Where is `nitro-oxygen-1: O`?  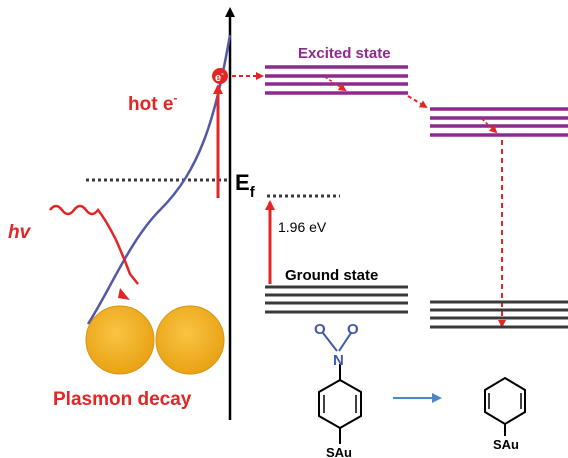 nitro-oxygen-1: O is located at coordinates (320, 329).